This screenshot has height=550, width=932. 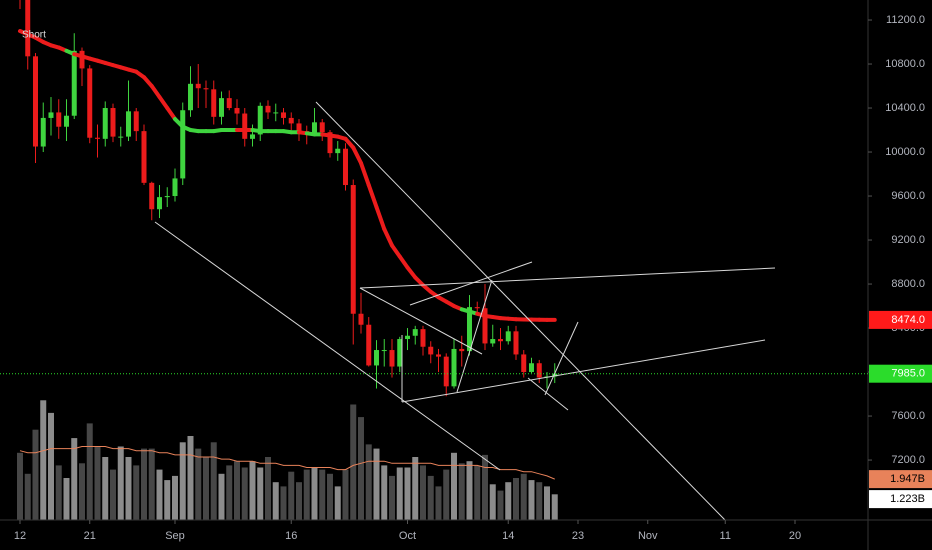 I want to click on y-tick-label: 9600.0, so click(x=908, y=196).